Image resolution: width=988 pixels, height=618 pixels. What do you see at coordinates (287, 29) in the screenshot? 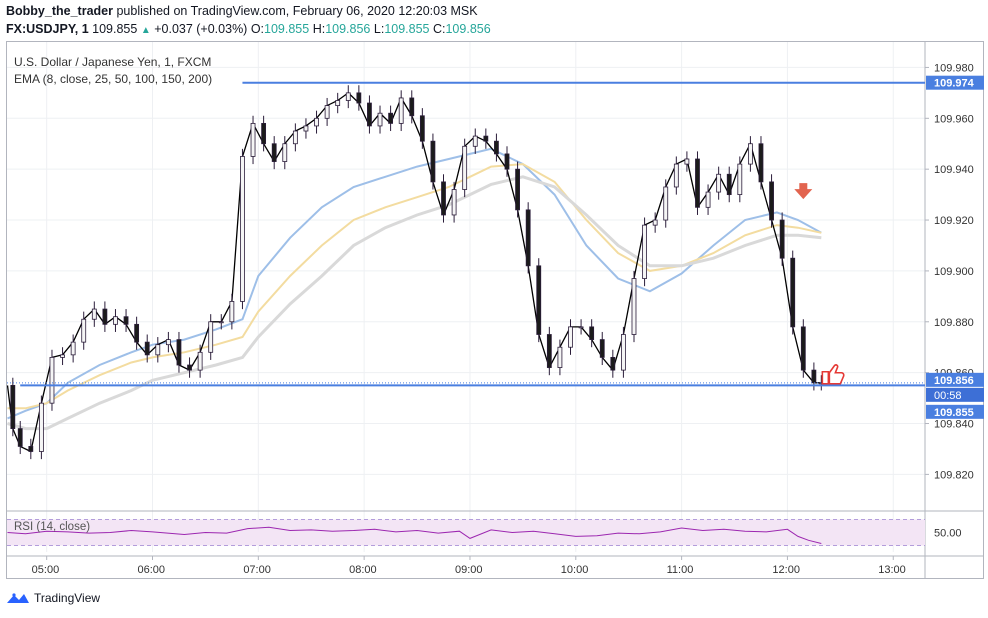
I see `open-value: 109.855` at bounding box center [287, 29].